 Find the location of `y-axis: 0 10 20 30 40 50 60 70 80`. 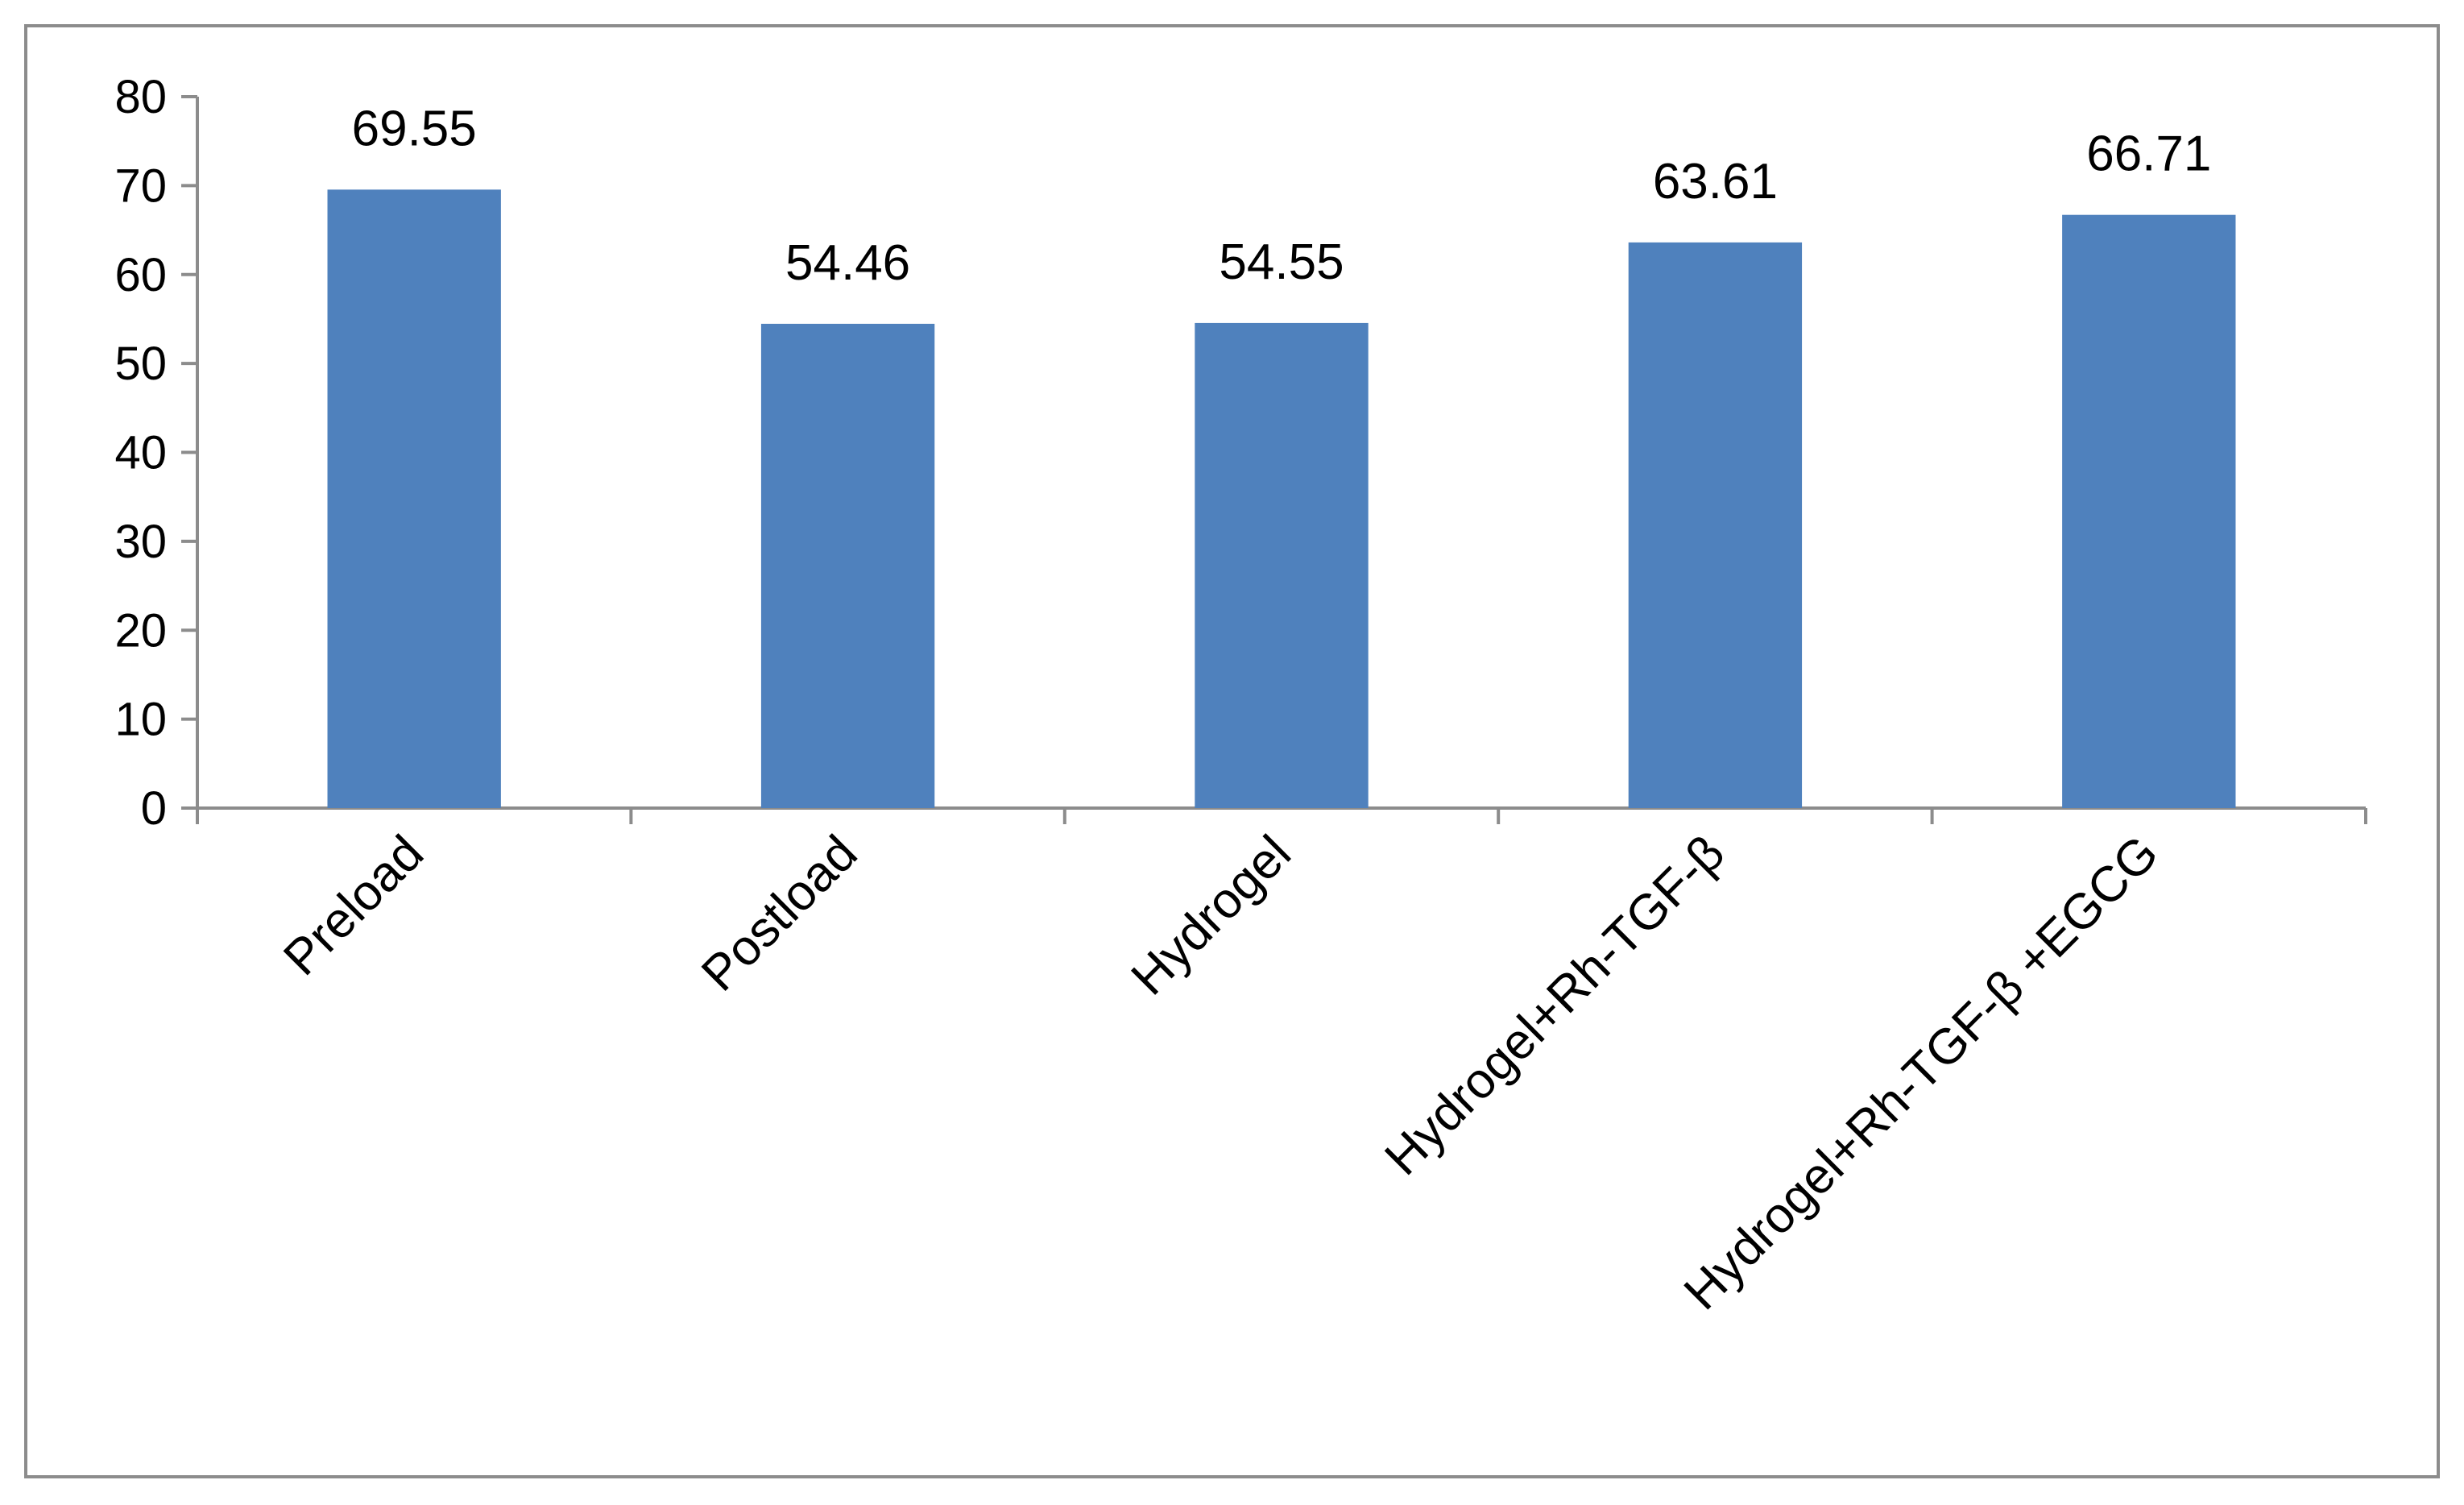

y-axis: 0 10 20 30 40 50 60 70 80 is located at coordinates (156, 453).